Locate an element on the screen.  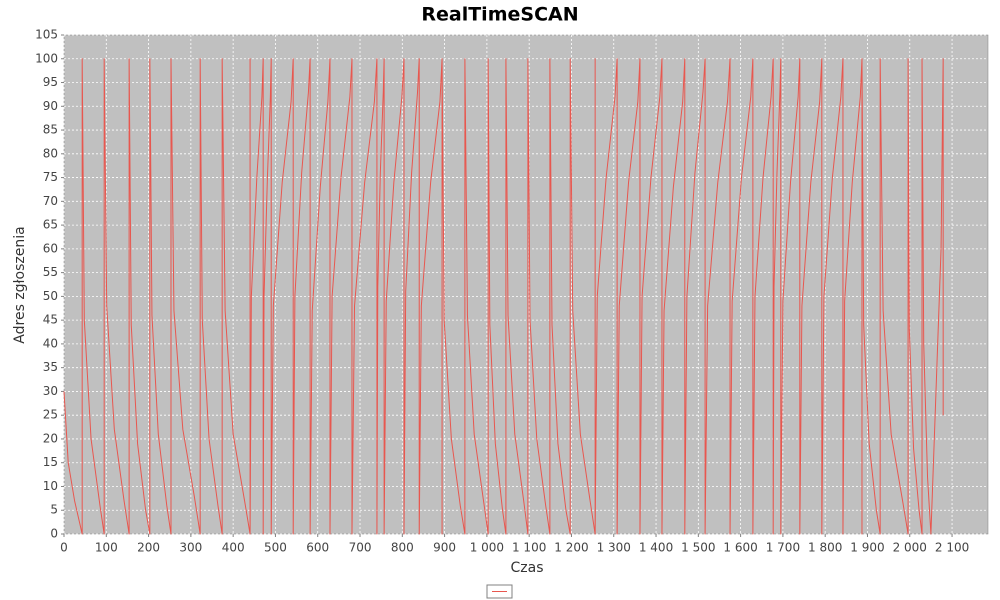
y-tick-label: 80 is located at coordinates (50, 153).